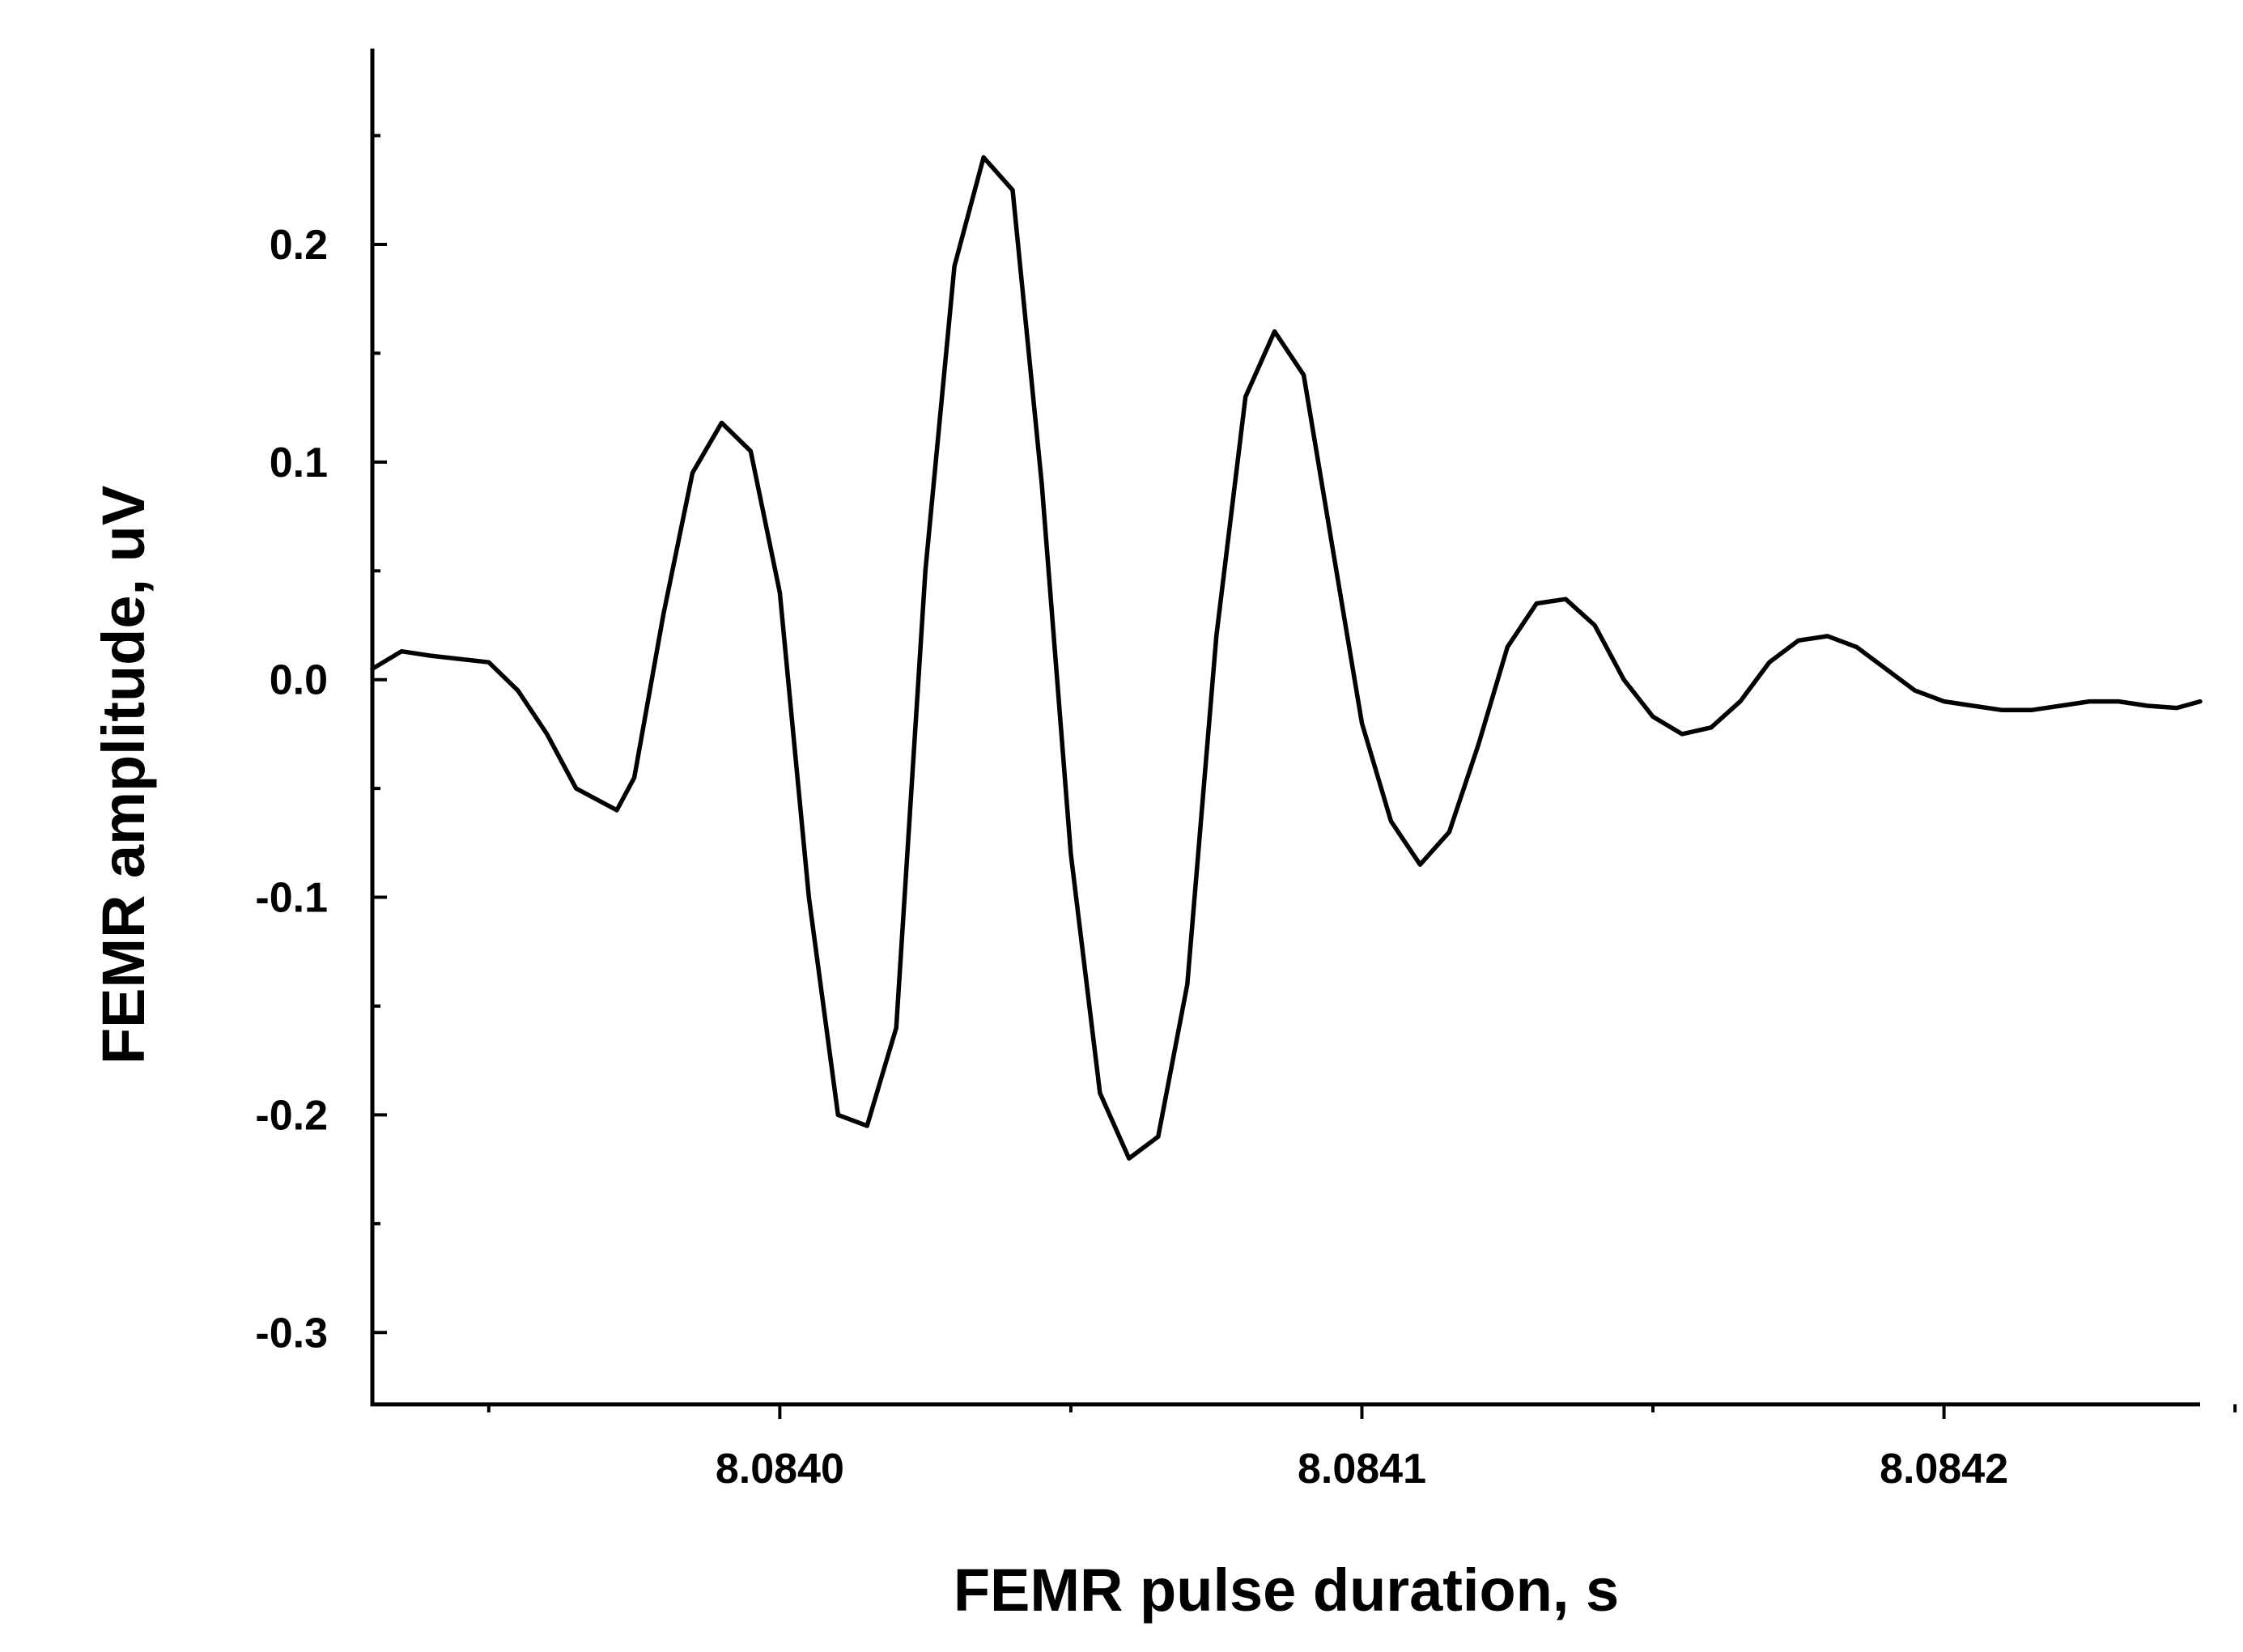 The height and width of the screenshot is (1652, 2243). I want to click on x-tick-label: 8.0840, so click(780, 1469).